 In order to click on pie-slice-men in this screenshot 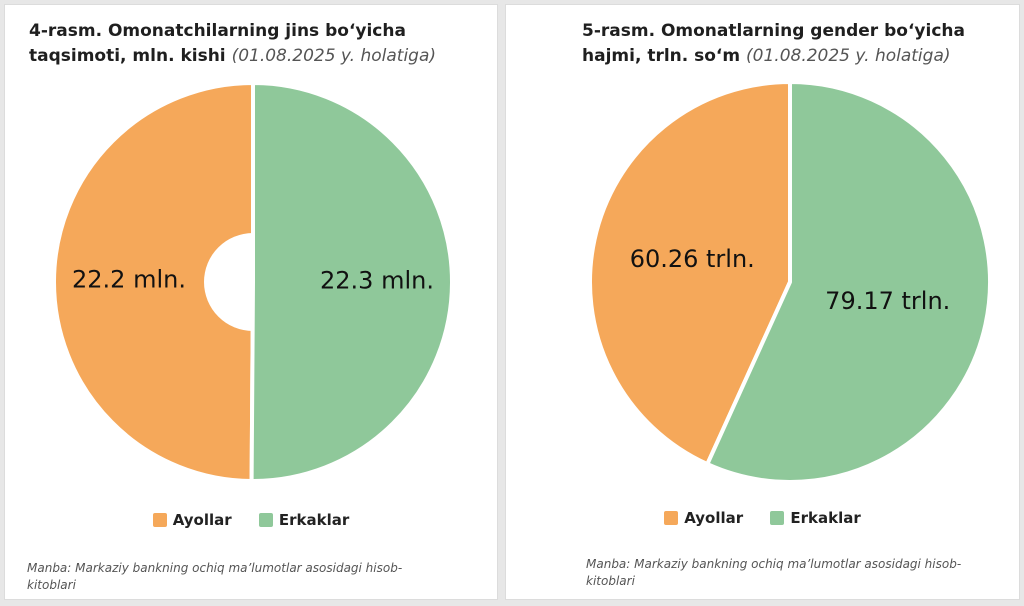, I will do `click(352, 282)`.